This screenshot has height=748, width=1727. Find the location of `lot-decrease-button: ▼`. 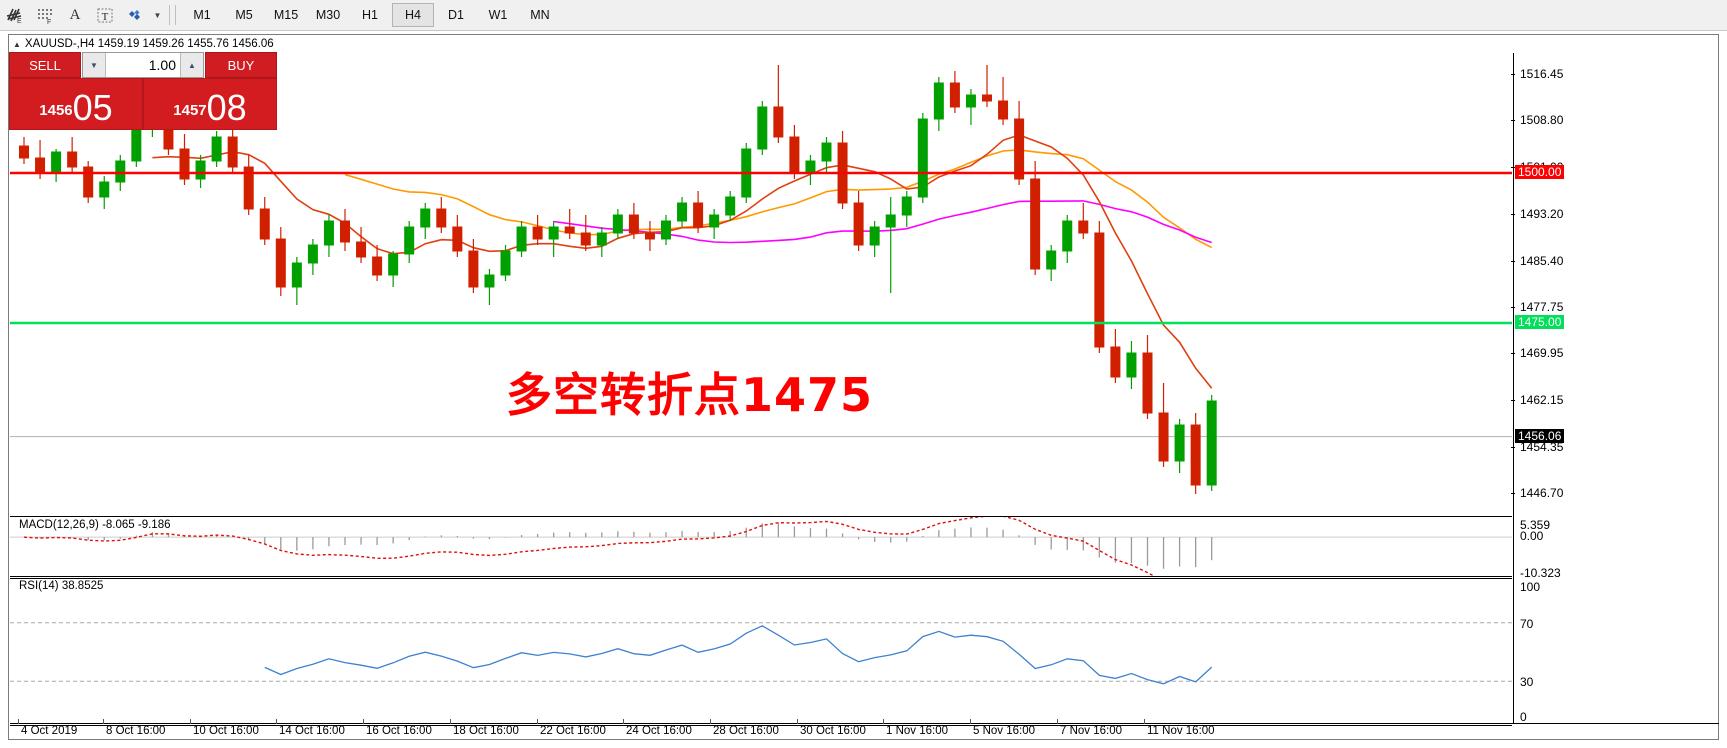

lot-decrease-button: ▼ is located at coordinates (94, 65).